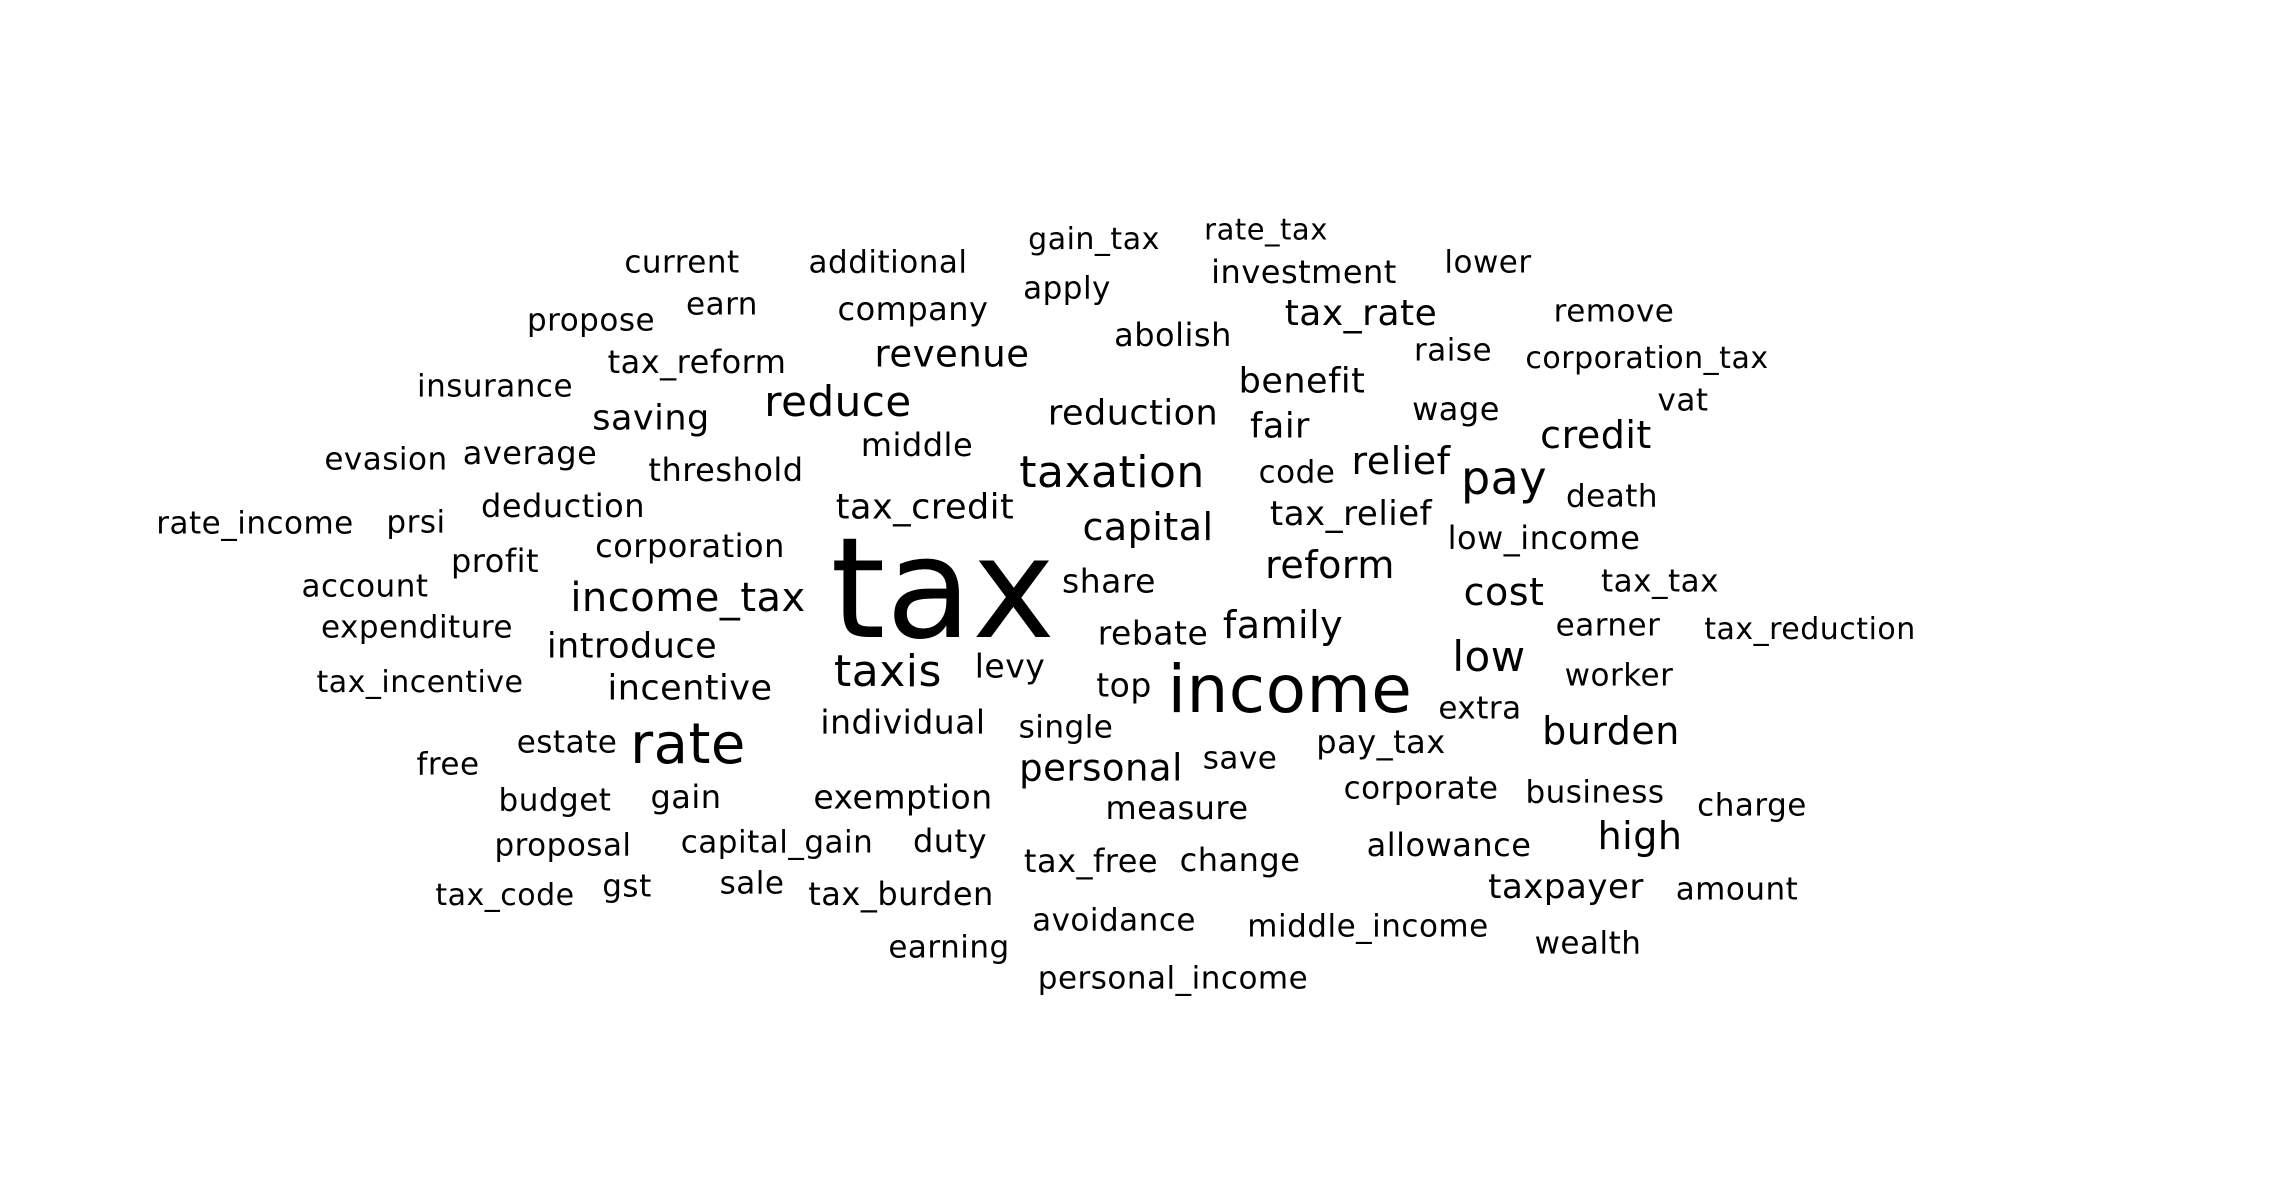  I want to click on word-low-income: low_income, so click(1544, 538).